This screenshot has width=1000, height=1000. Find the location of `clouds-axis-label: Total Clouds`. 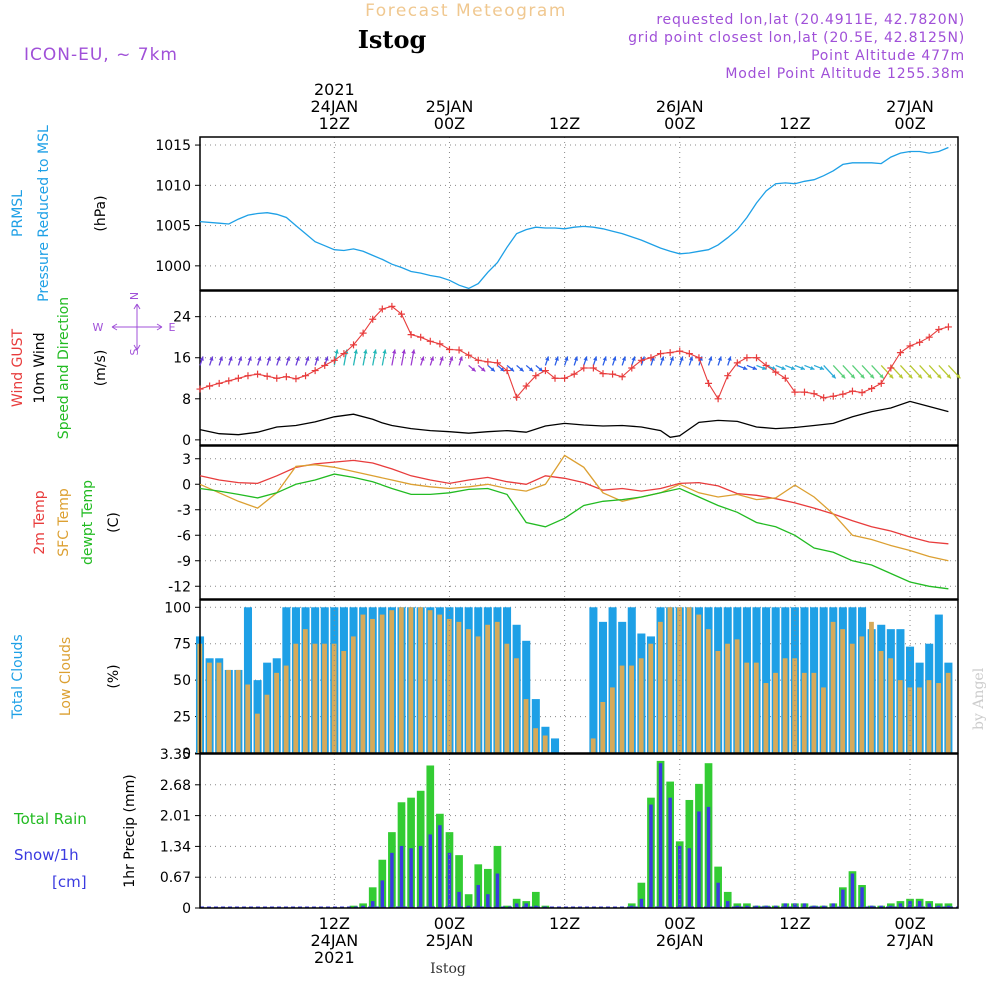

clouds-axis-label: Total Clouds is located at coordinates (18, 676).